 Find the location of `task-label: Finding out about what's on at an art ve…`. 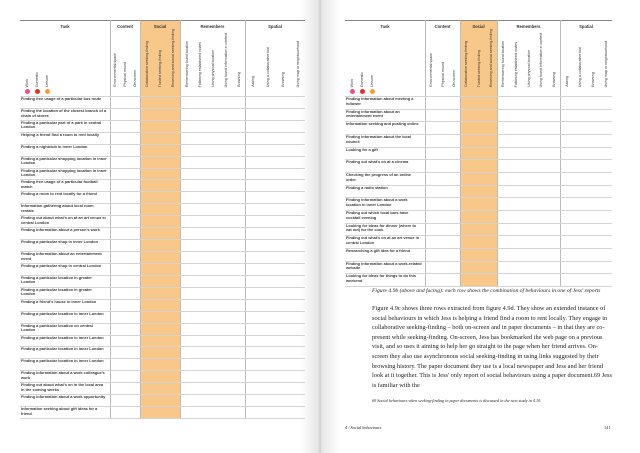

task-label: Finding out about what's on at an art ve… is located at coordinates (63, 220).